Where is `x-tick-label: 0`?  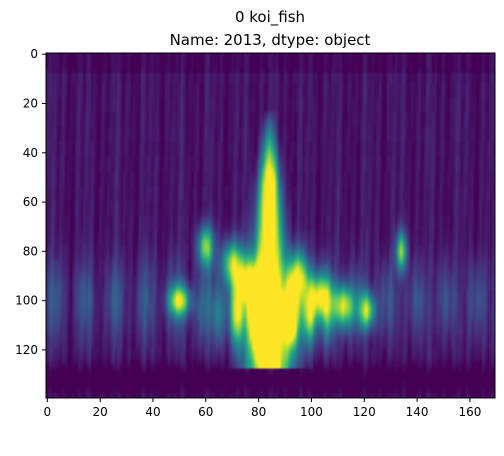
x-tick-label: 0 is located at coordinates (48, 412).